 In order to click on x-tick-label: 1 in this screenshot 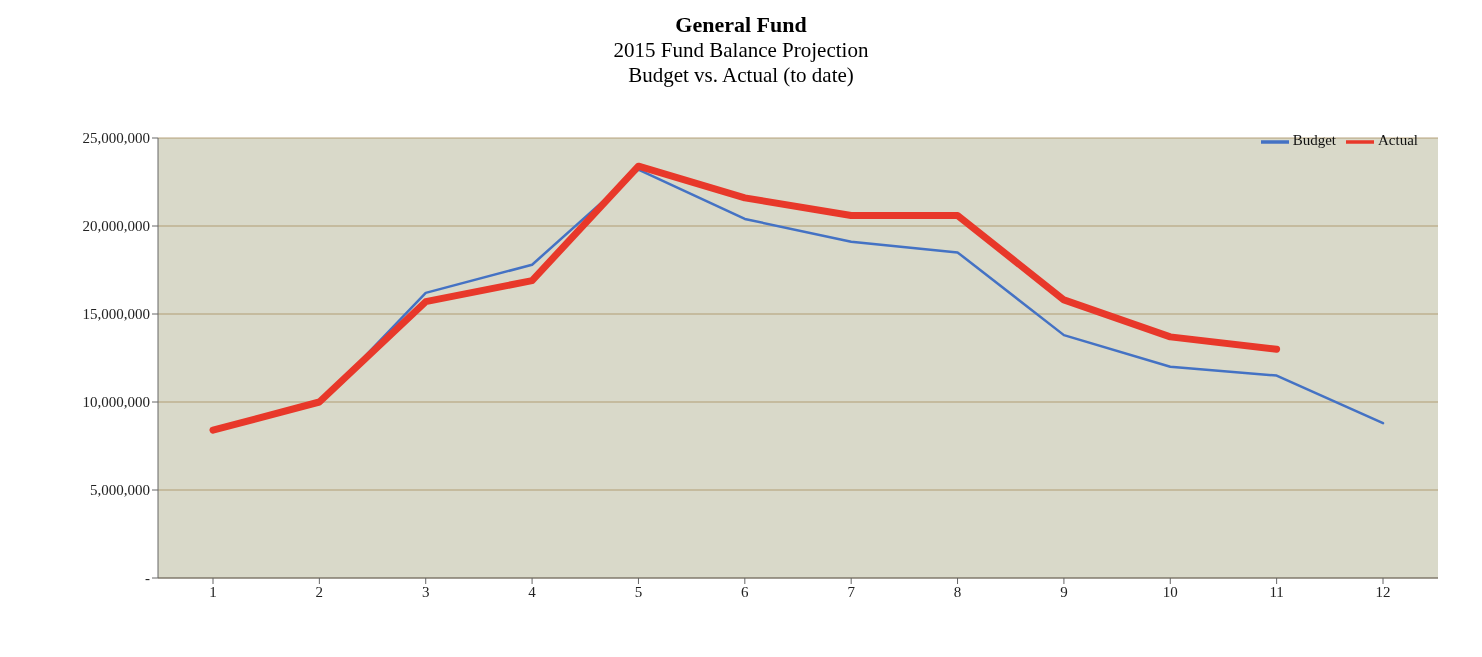, I will do `click(213, 591)`.